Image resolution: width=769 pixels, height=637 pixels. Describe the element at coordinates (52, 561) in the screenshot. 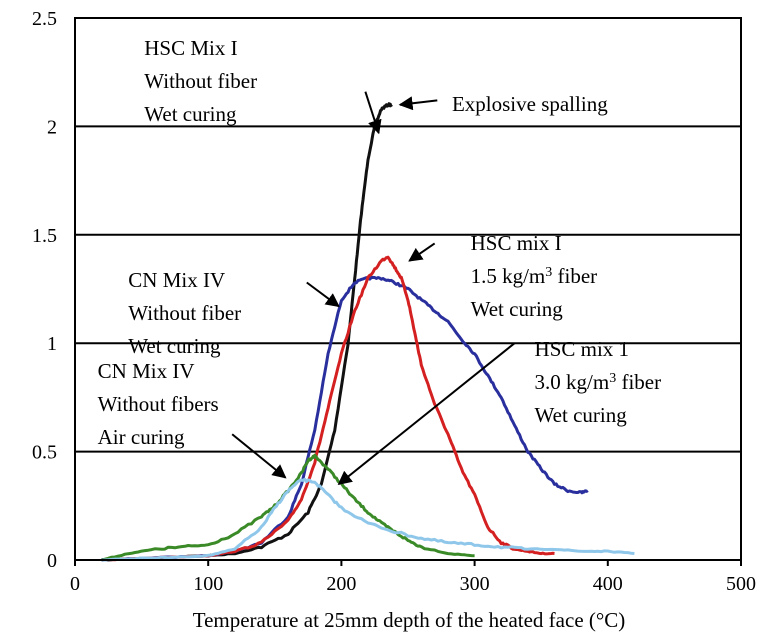

I see `y-tick-label: 0` at that location.